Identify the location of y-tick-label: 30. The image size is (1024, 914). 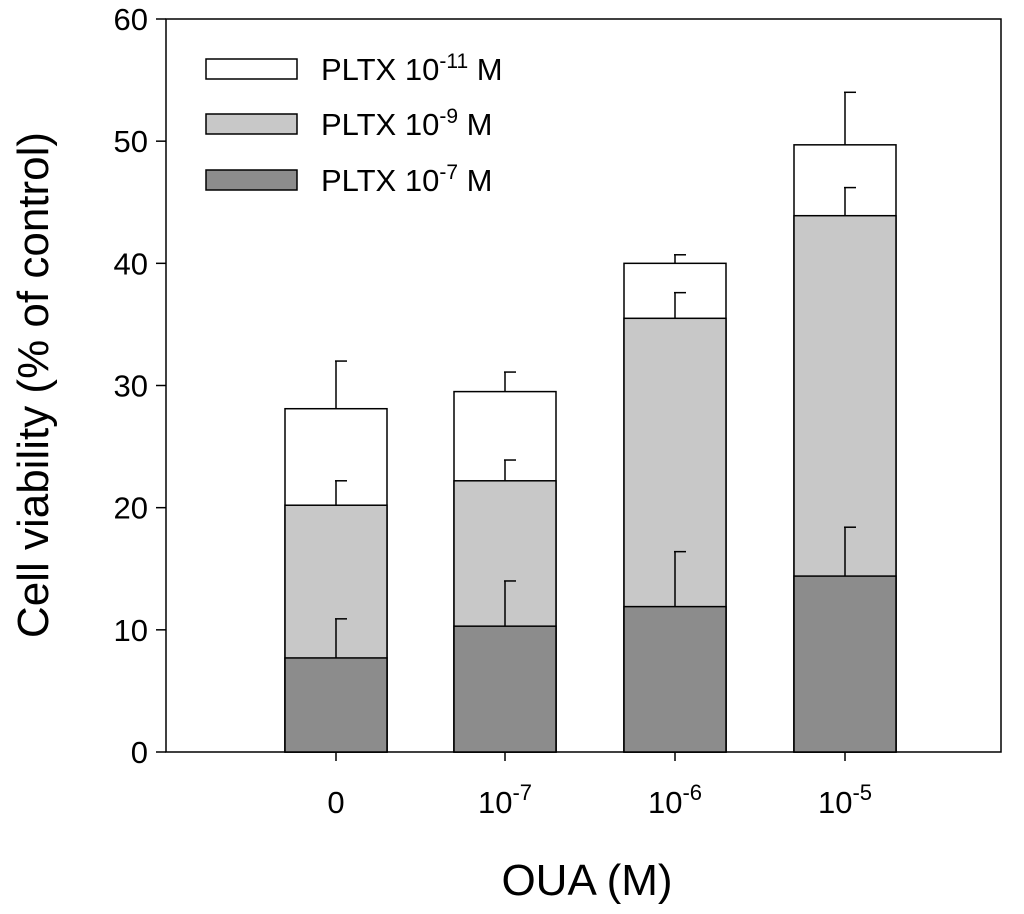
(131, 386).